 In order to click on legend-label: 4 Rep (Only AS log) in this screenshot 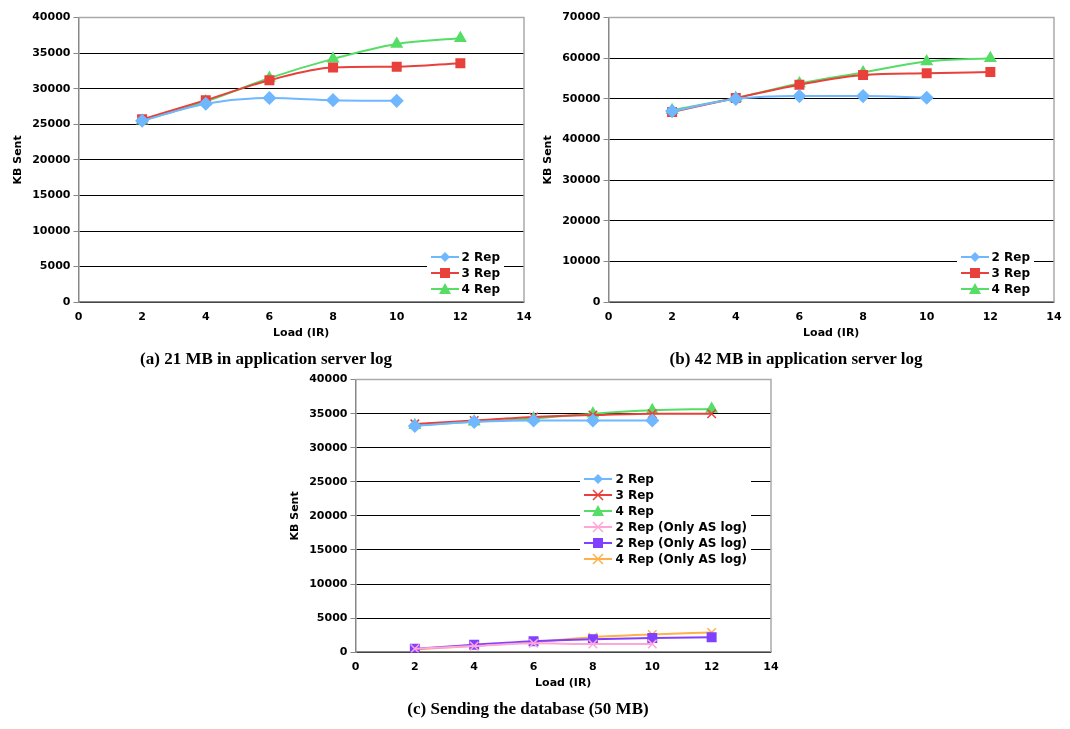, I will do `click(681, 558)`.